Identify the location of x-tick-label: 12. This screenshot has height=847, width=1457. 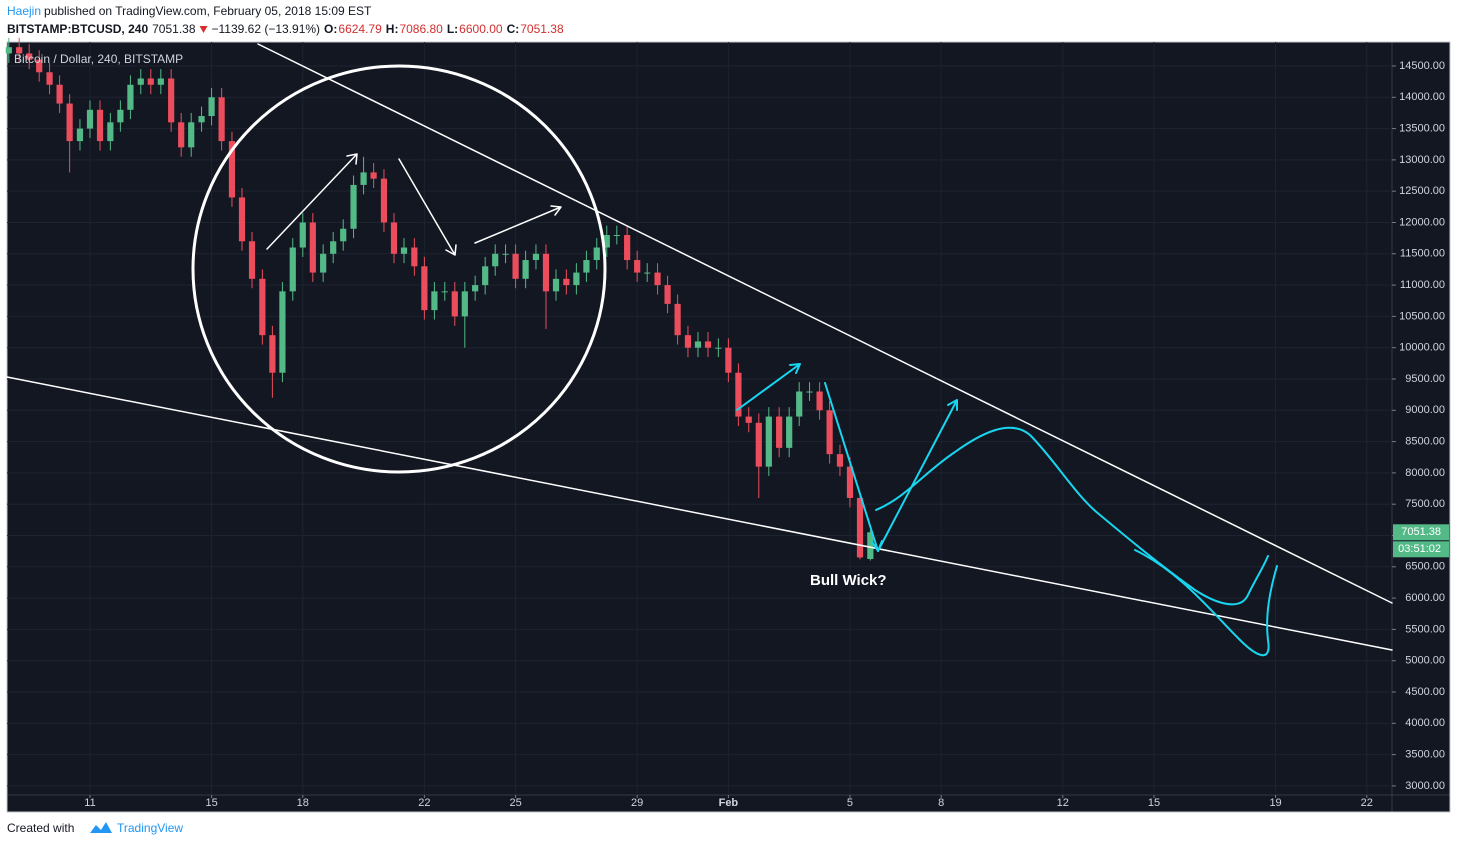
(1063, 803).